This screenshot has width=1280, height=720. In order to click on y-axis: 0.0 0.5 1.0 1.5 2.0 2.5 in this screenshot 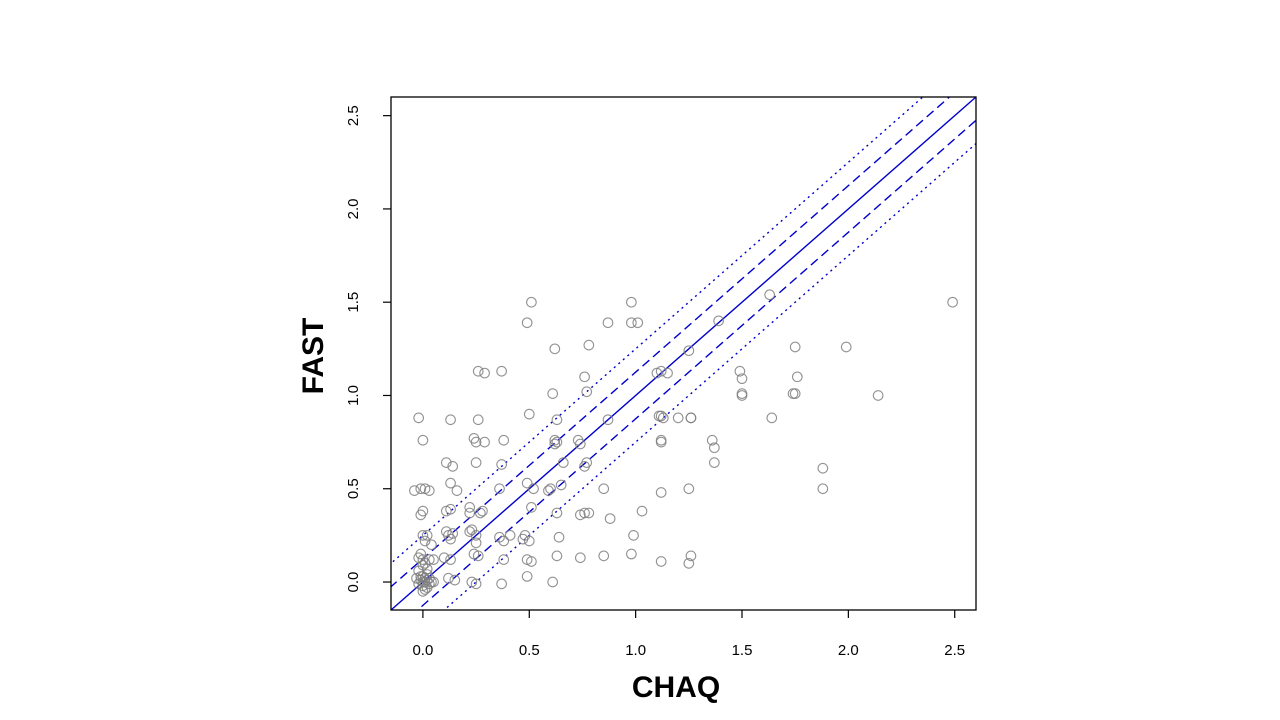, I will do `click(368, 348)`.